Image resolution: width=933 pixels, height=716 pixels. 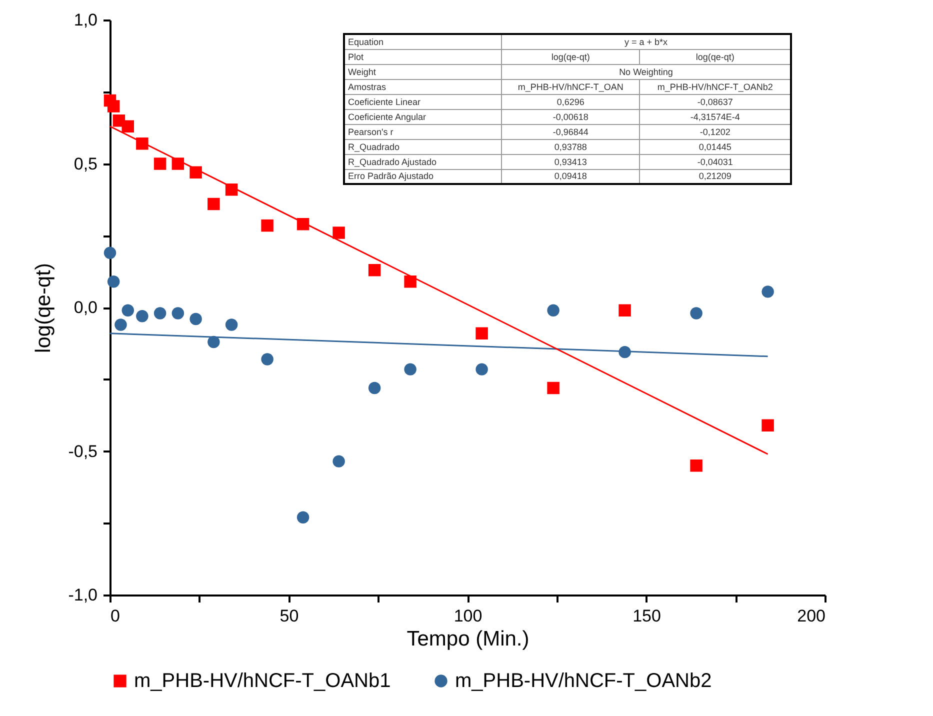 I want to click on annotation: 0,21209, so click(x=715, y=176).